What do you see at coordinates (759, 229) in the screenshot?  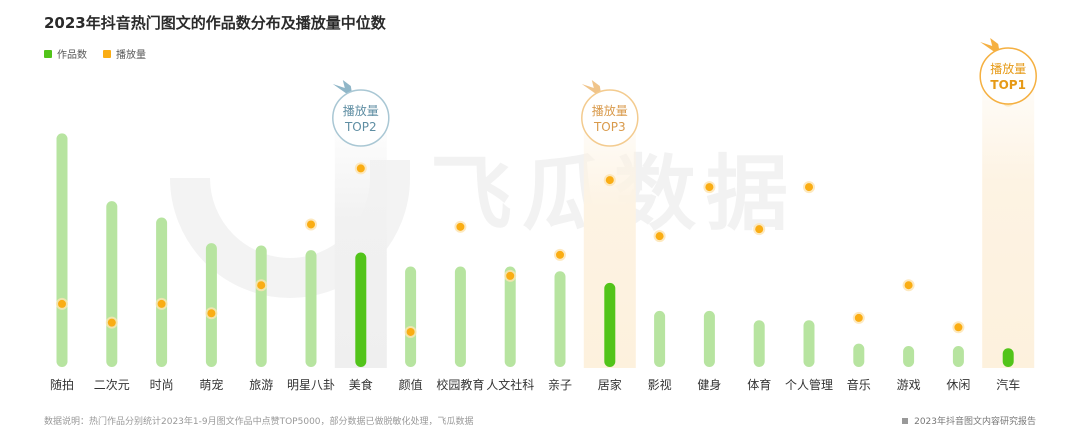 I see `dot-e4bd93e882b2` at bounding box center [759, 229].